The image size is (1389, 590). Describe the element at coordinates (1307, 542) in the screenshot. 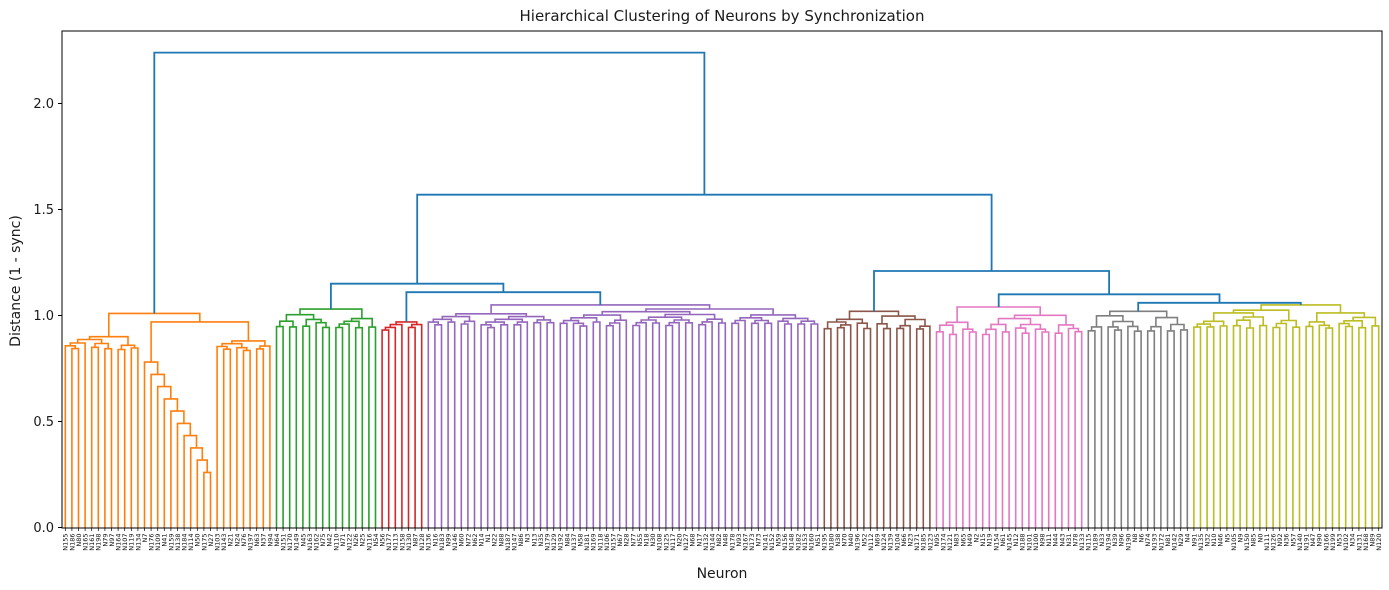

I see `leaf-label: N191` at that location.